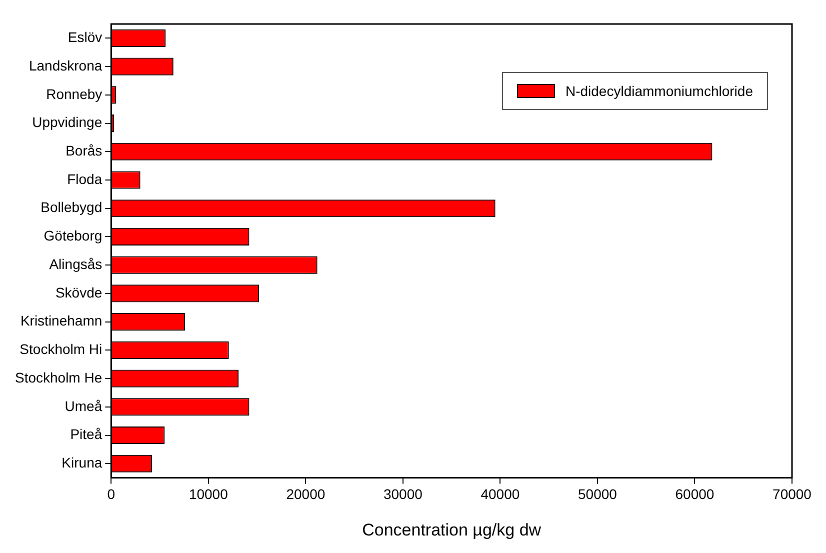  Describe the element at coordinates (452, 530) in the screenshot. I see `x-axis-title: Concentration µg/kg dw` at that location.